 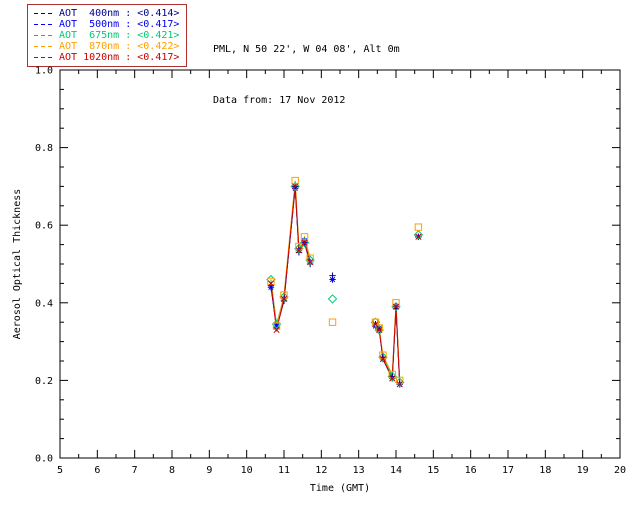 What do you see at coordinates (359, 470) in the screenshot?
I see `svg-text: 13` at bounding box center [359, 470].